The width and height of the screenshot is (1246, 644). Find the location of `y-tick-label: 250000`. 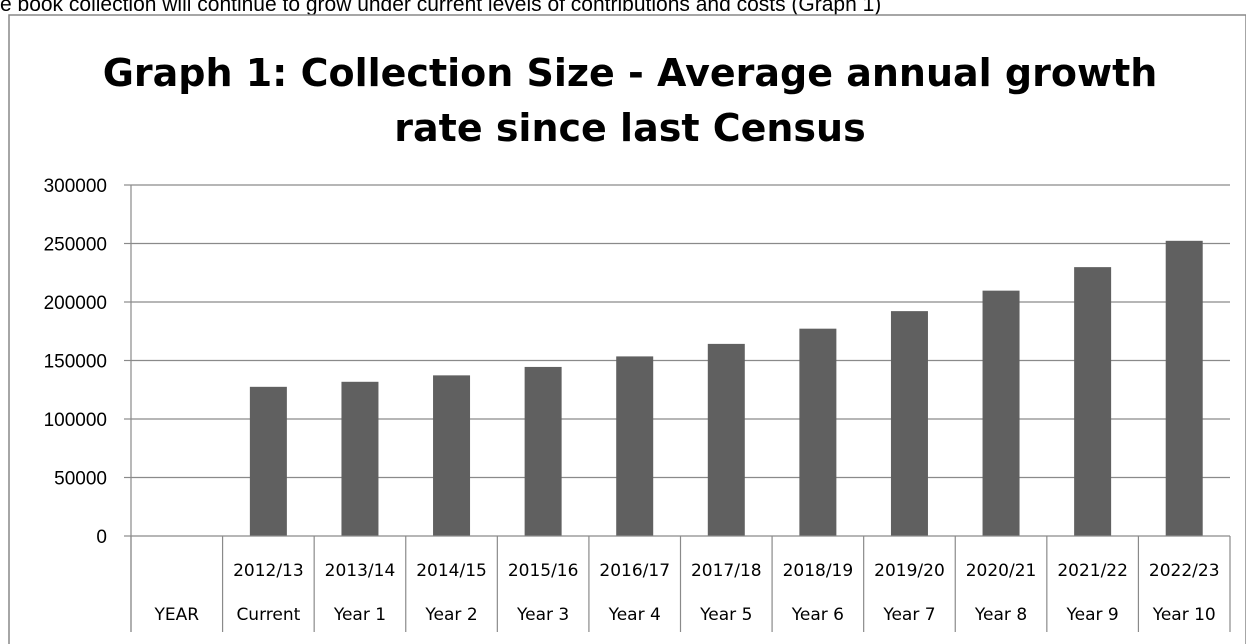

y-tick-label: 250000 is located at coordinates (75, 245).